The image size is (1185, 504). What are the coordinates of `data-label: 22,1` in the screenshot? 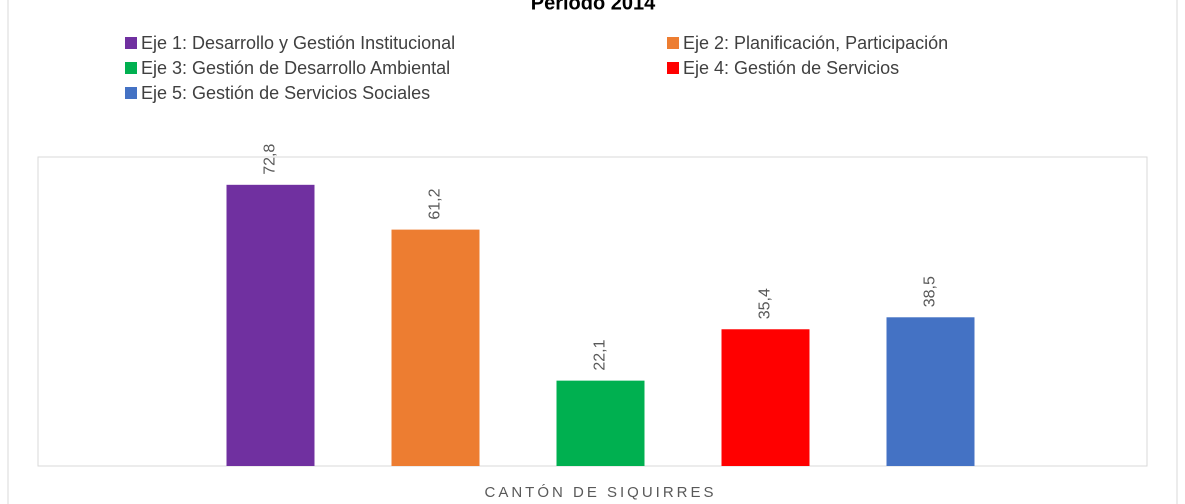 It's located at (600, 354).